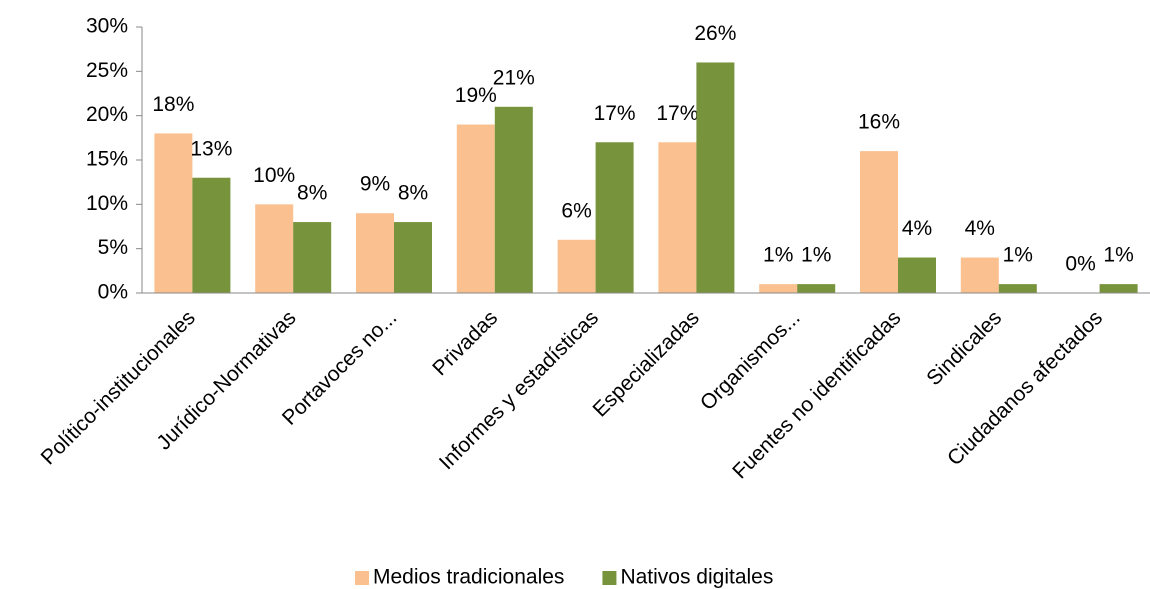 The height and width of the screenshot is (589, 1150). What do you see at coordinates (107, 203) in the screenshot?
I see `y-tick-label: 10%` at bounding box center [107, 203].